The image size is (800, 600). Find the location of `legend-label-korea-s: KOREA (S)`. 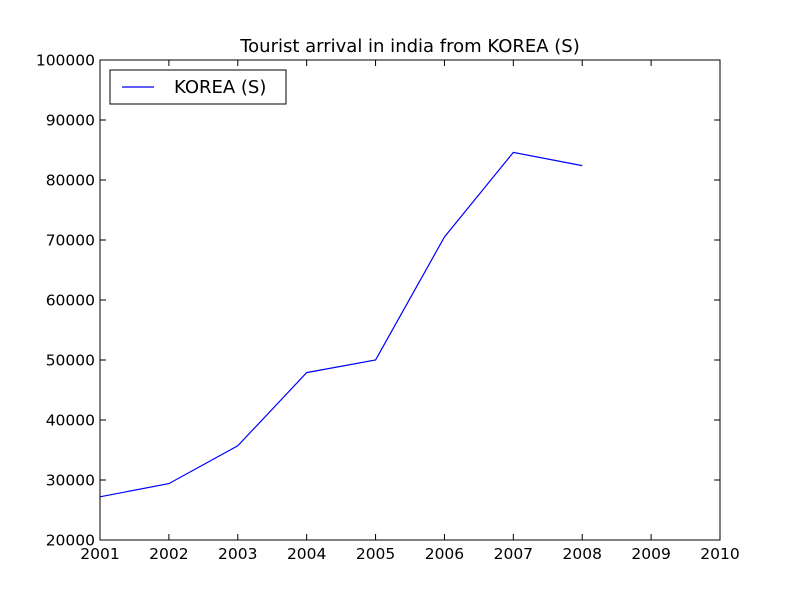

legend-label-korea-s: KOREA (S) is located at coordinates (220, 87).